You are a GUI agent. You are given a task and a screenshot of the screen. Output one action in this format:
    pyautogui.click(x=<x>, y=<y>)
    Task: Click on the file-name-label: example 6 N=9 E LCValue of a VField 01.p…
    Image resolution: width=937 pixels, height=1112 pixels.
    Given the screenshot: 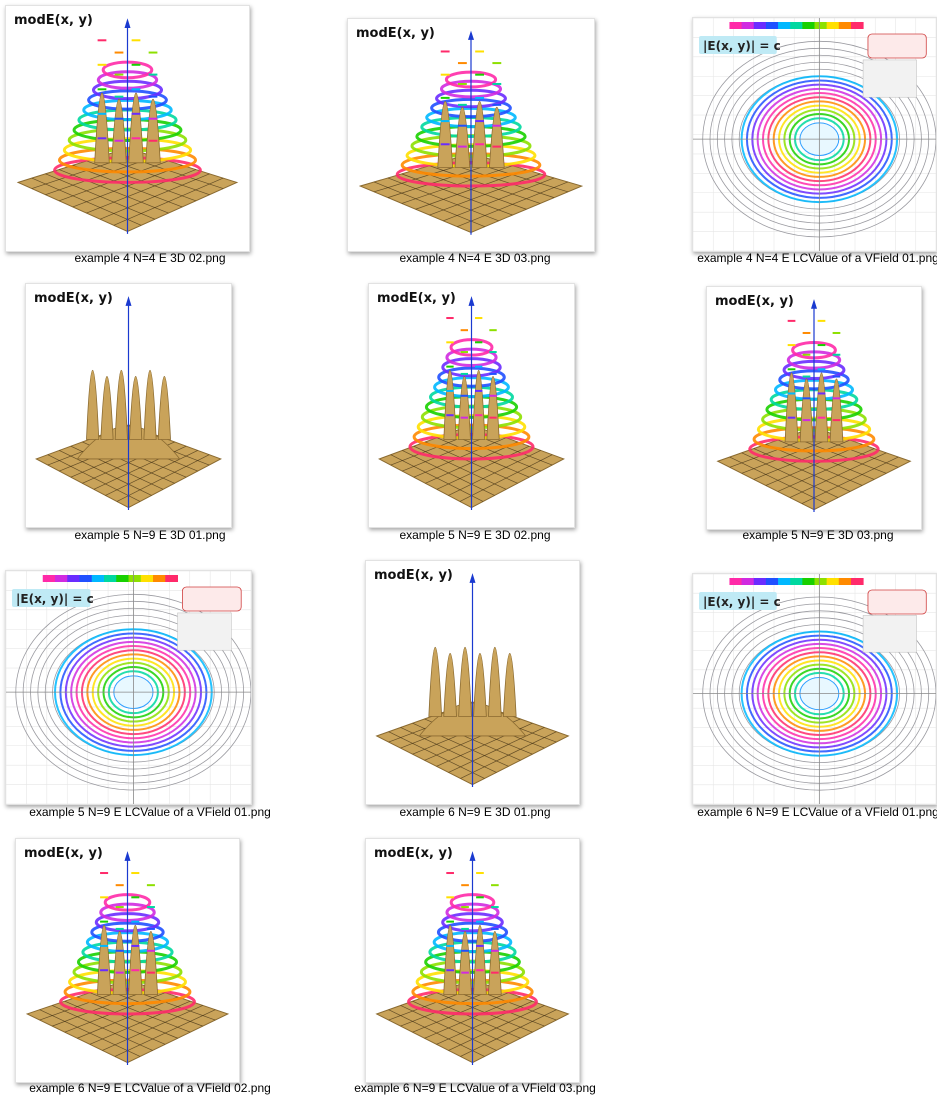 What is the action you would take?
    pyautogui.click(x=817, y=812)
    